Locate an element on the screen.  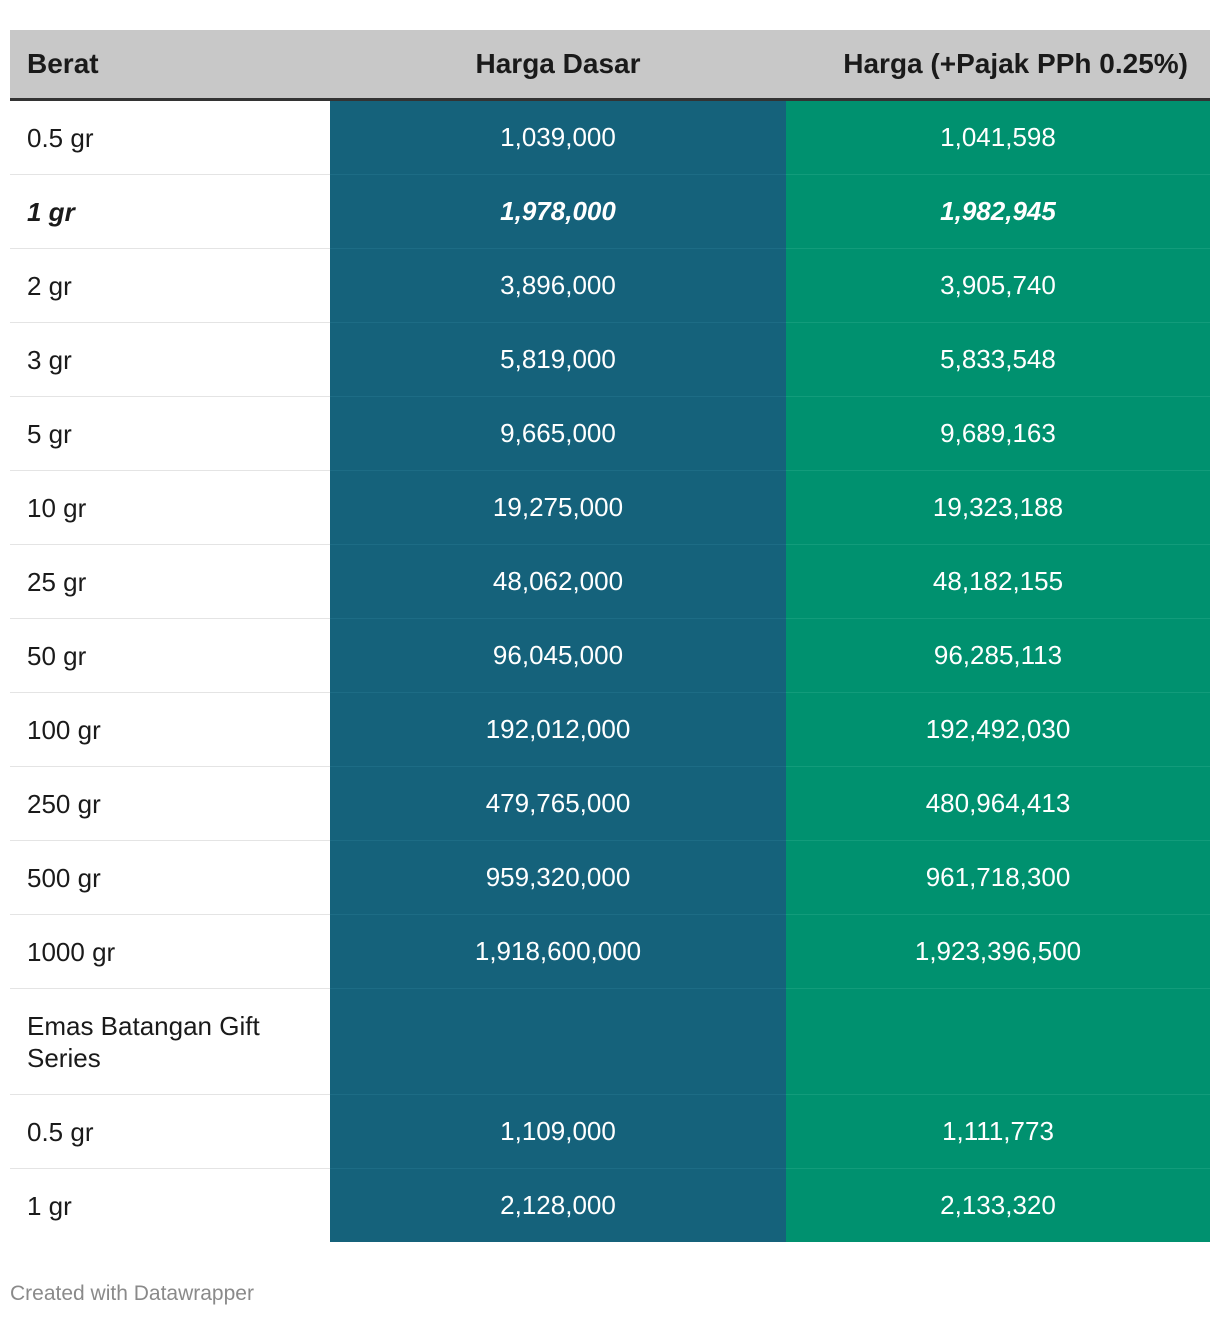
cell-weight: 10 gr is located at coordinates (170, 507).